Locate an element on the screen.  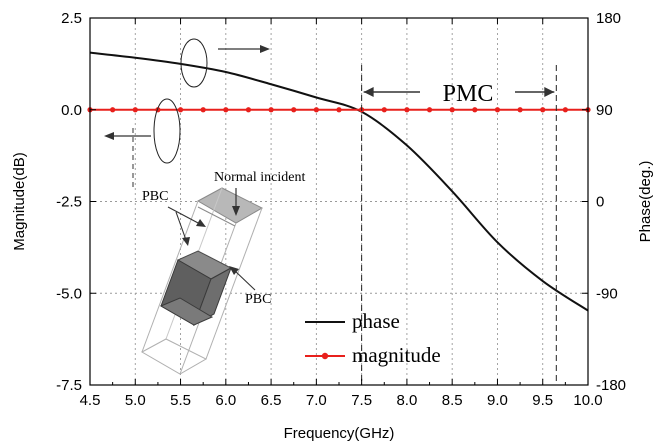
pbc-right-label: PBC is located at coordinates (258, 299).